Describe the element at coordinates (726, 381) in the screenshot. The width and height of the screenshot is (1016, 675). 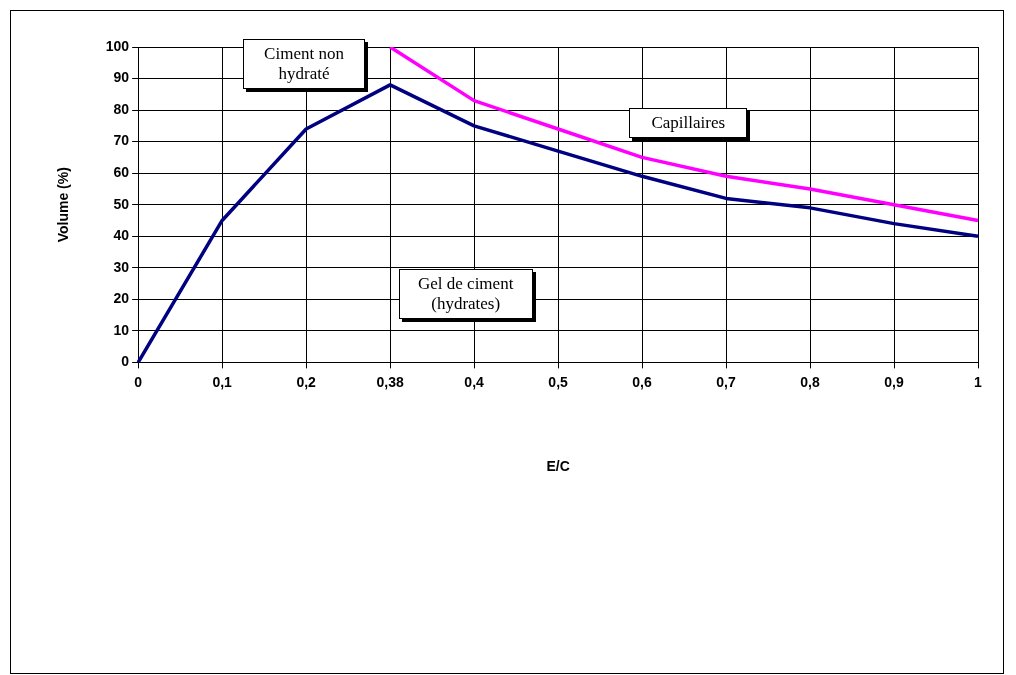
I see `x-tick-label: 0,7` at that location.